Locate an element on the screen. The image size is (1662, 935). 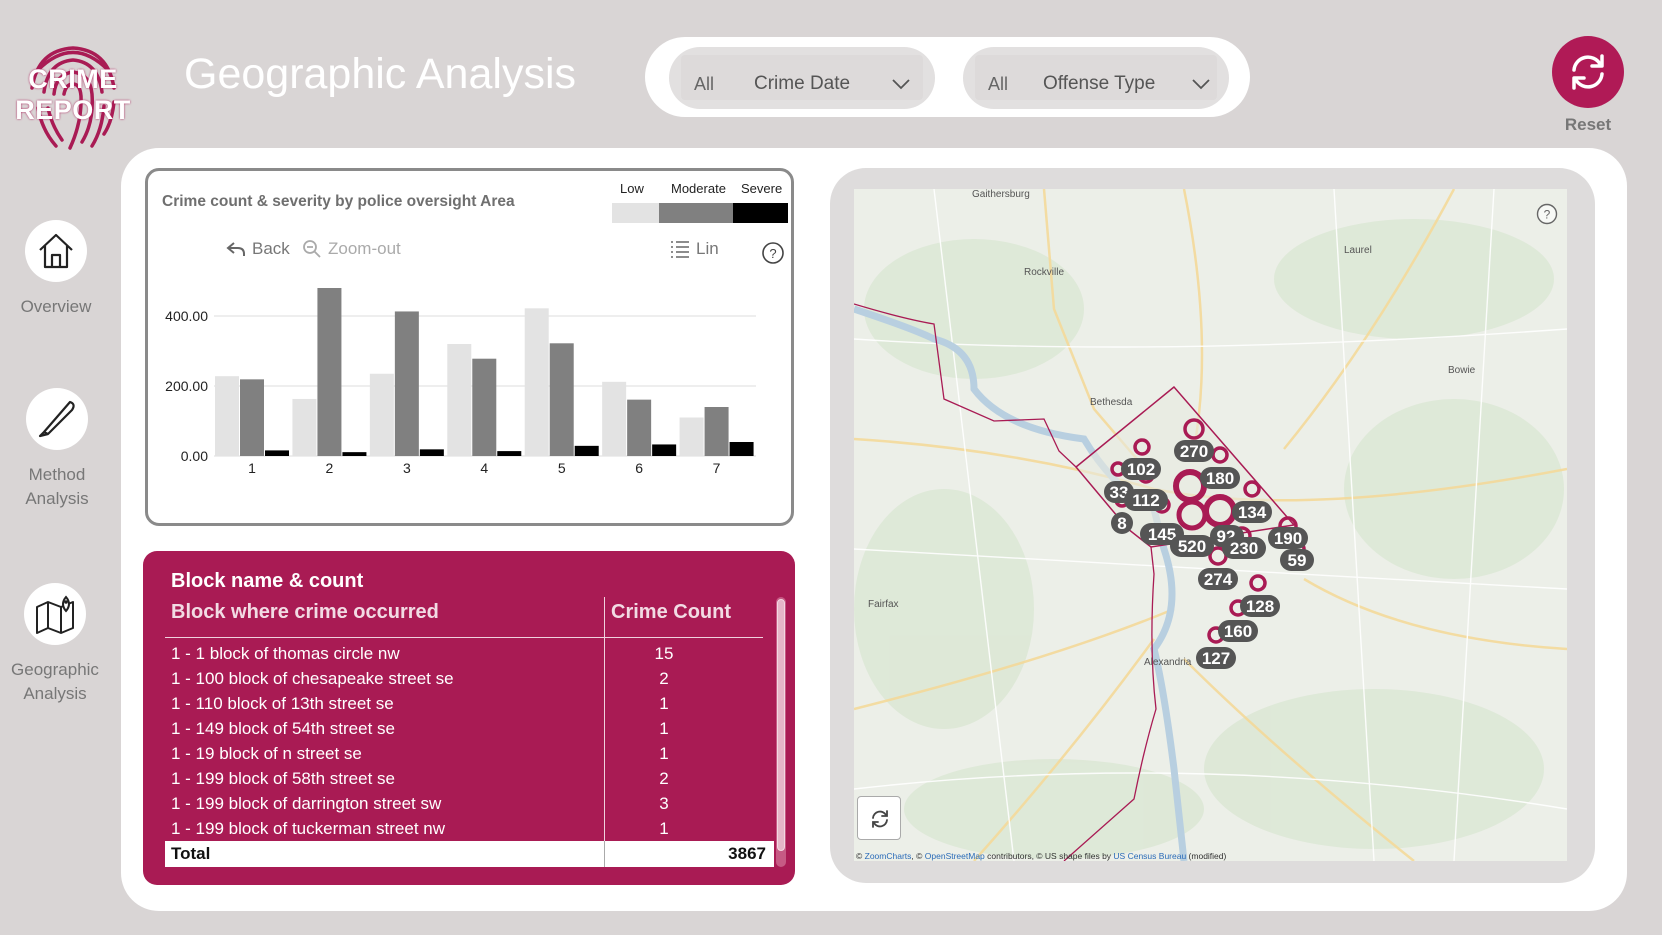
map-help-icon: ? is located at coordinates (1547, 214).